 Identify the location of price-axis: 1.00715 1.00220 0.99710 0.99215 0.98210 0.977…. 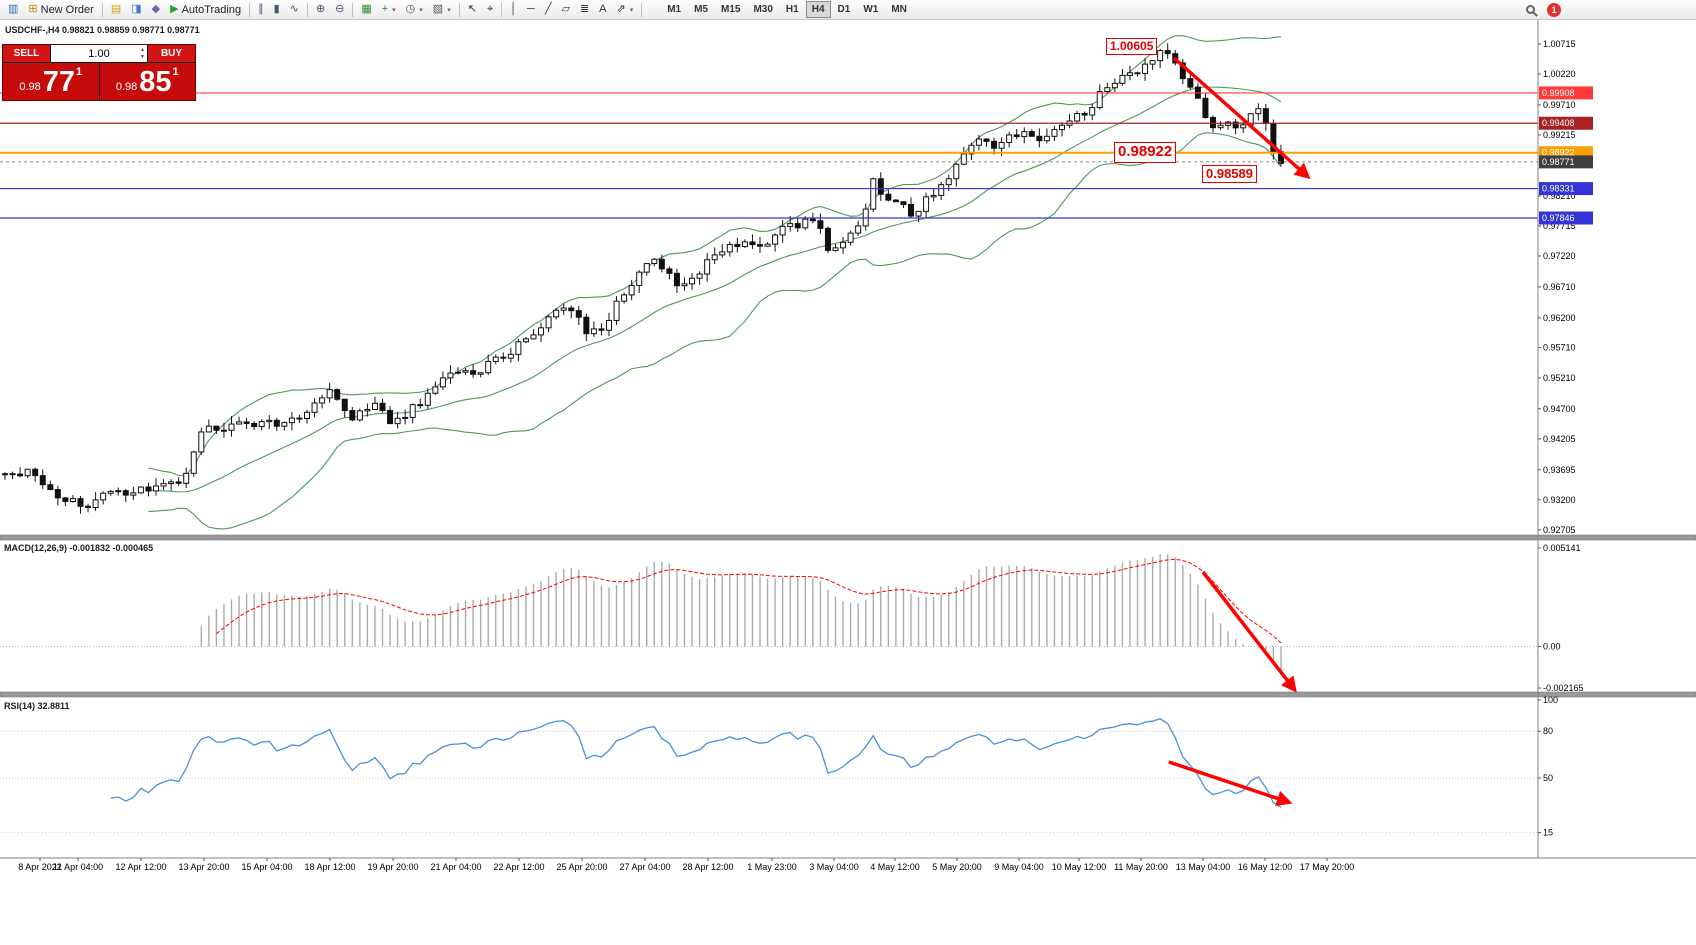
(1565, 438).